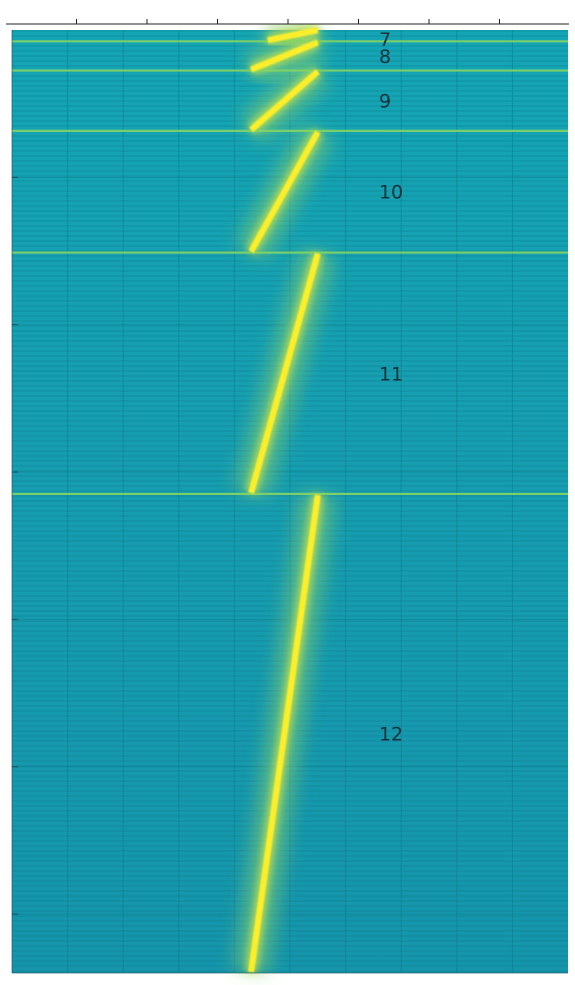 Image resolution: width=575 pixels, height=985 pixels. I want to click on segment-label: 7, so click(385, 40).